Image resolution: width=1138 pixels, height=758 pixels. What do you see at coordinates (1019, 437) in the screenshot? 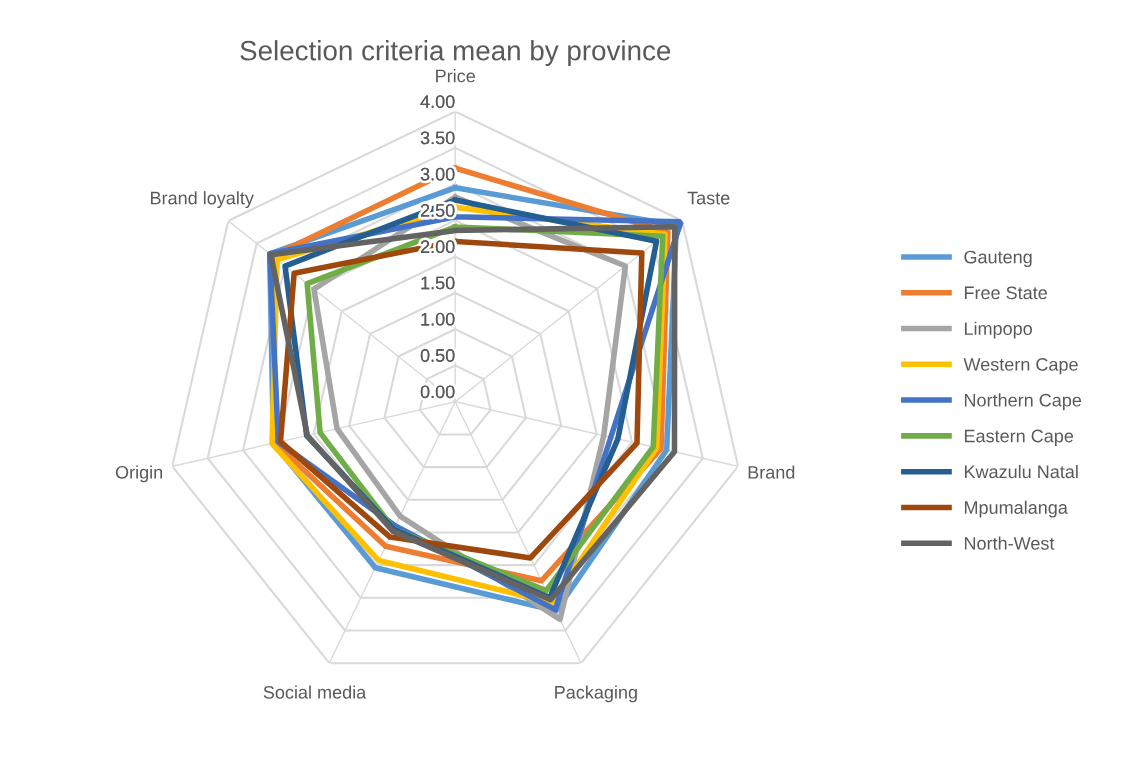
I see `legend-label: Eastern Cape` at bounding box center [1019, 437].